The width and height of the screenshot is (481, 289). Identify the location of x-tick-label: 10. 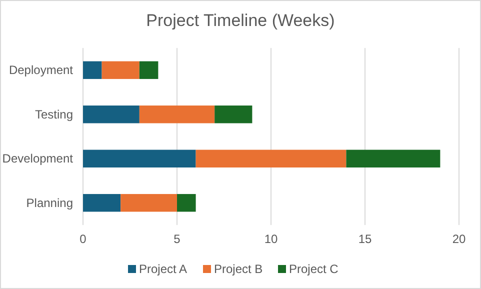
(271, 239).